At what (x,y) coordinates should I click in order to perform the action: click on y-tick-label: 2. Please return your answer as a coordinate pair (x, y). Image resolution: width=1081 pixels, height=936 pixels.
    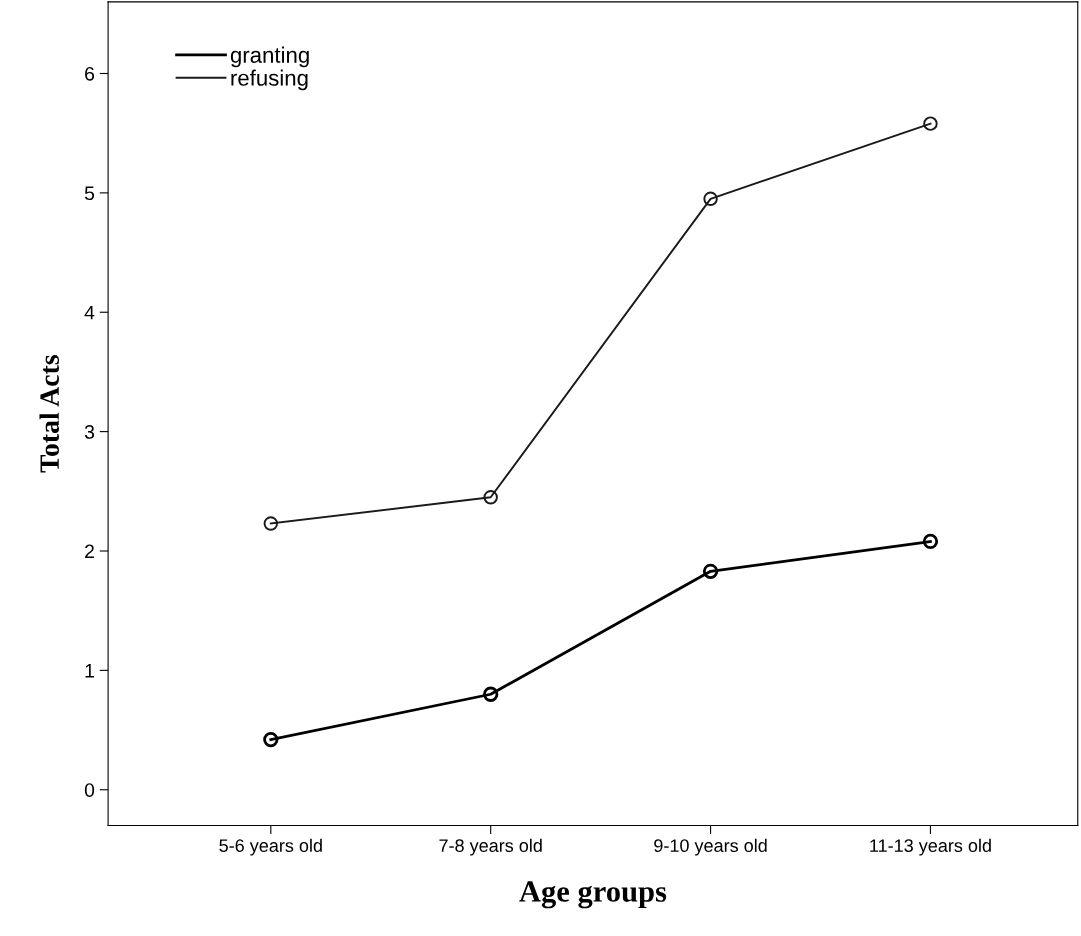
    Looking at the image, I should click on (89, 551).